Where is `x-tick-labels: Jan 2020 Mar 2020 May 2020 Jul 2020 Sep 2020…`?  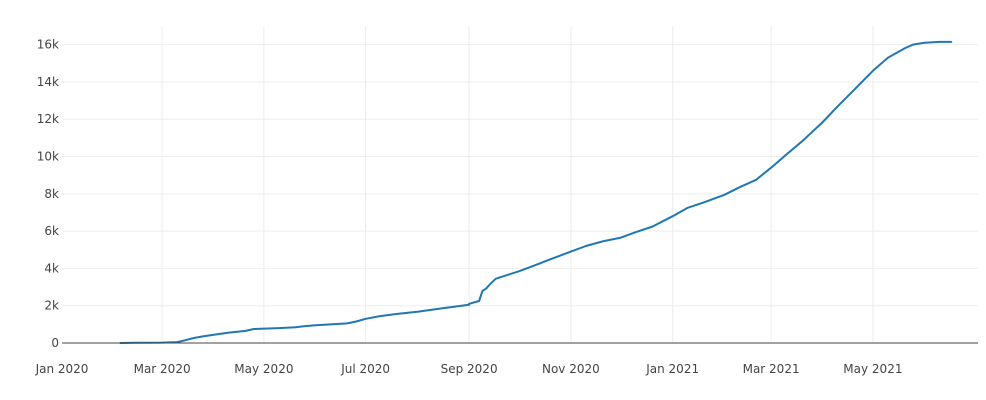 x-tick-labels: Jan 2020 Mar 2020 May 2020 Jul 2020 Sep 2020… is located at coordinates (469, 369).